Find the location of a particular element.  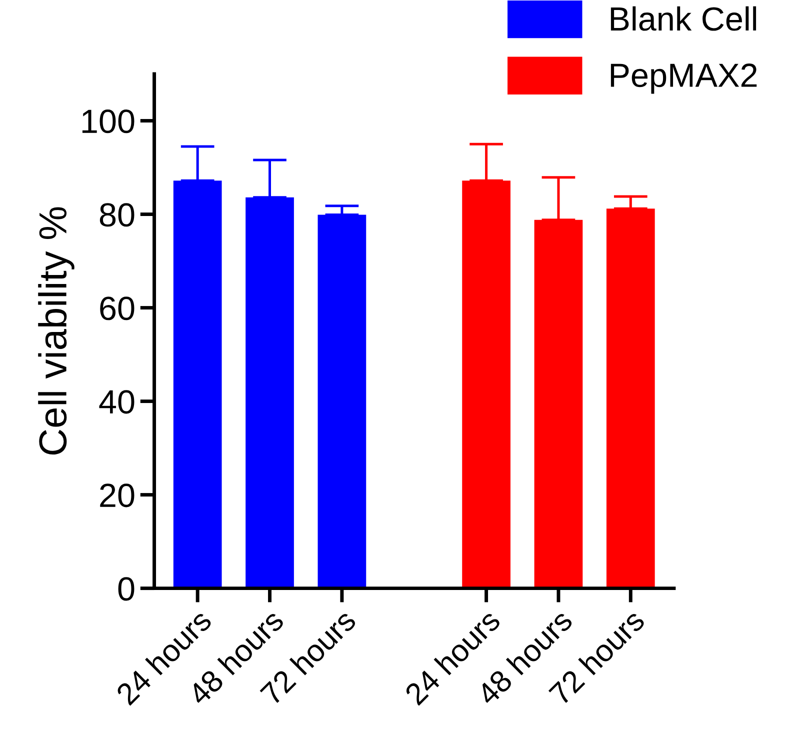

y-tick-label: 40 is located at coordinates (116, 402).